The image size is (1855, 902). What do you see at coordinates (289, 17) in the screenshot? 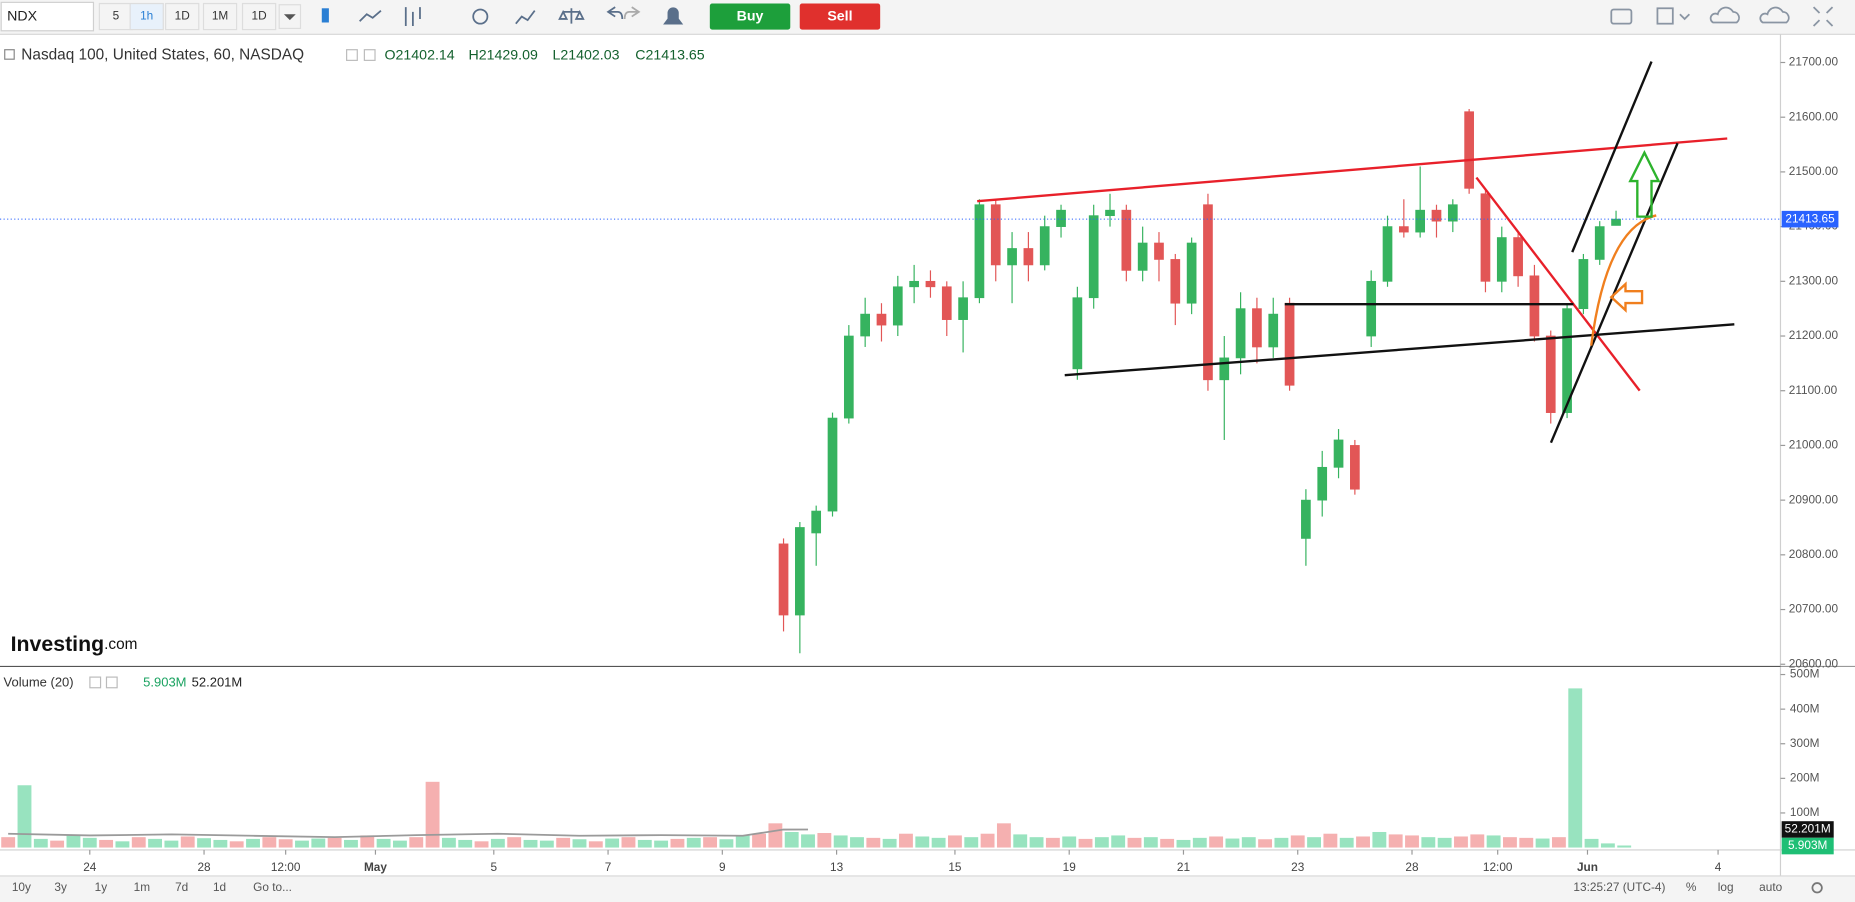
I see `dropdown-arrow` at bounding box center [289, 17].